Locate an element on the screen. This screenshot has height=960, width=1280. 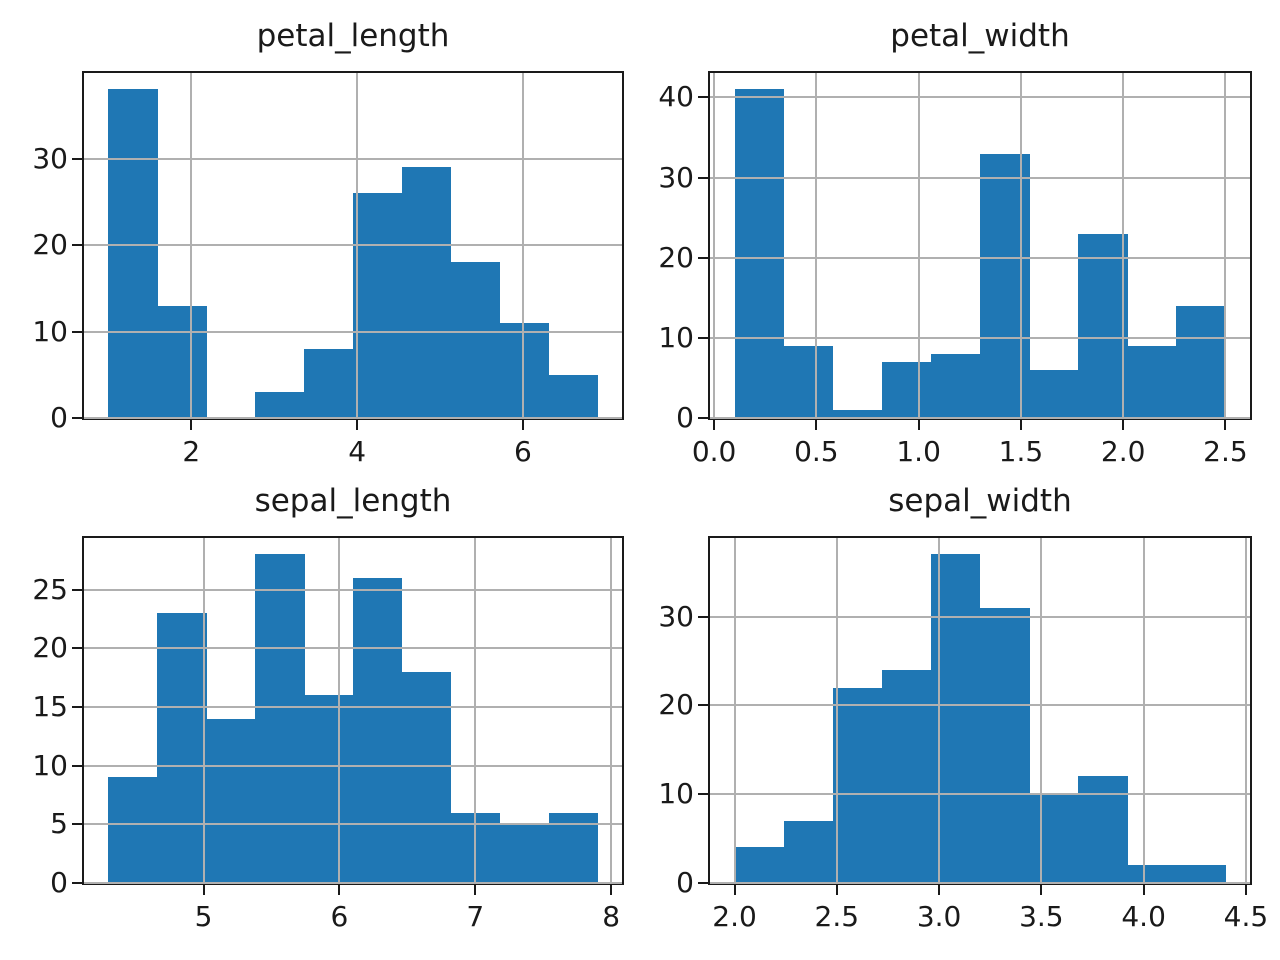
x-tick-label: 4.5 is located at coordinates (1246, 916).